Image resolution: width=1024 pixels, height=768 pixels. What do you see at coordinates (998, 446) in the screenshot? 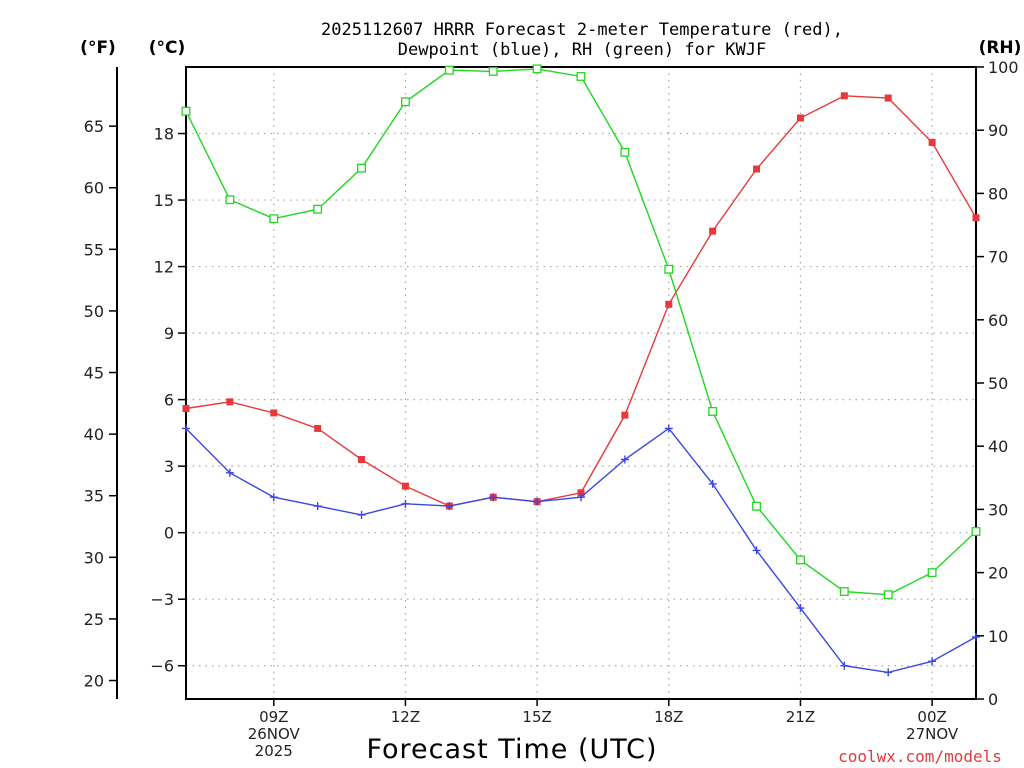
I see `rh-tick-label: 40` at bounding box center [998, 446].